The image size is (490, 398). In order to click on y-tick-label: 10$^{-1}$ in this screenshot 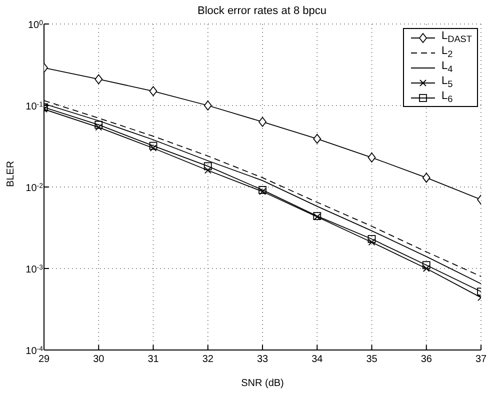, I will do `click(35, 106)`.